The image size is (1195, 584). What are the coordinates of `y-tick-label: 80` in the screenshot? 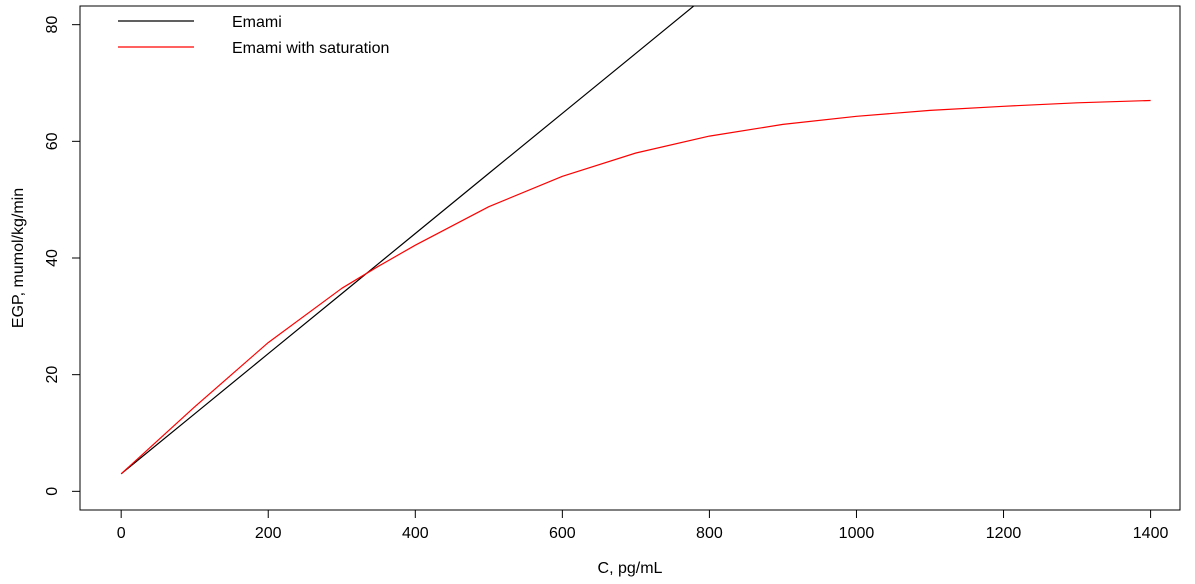 It's located at (52, 25).